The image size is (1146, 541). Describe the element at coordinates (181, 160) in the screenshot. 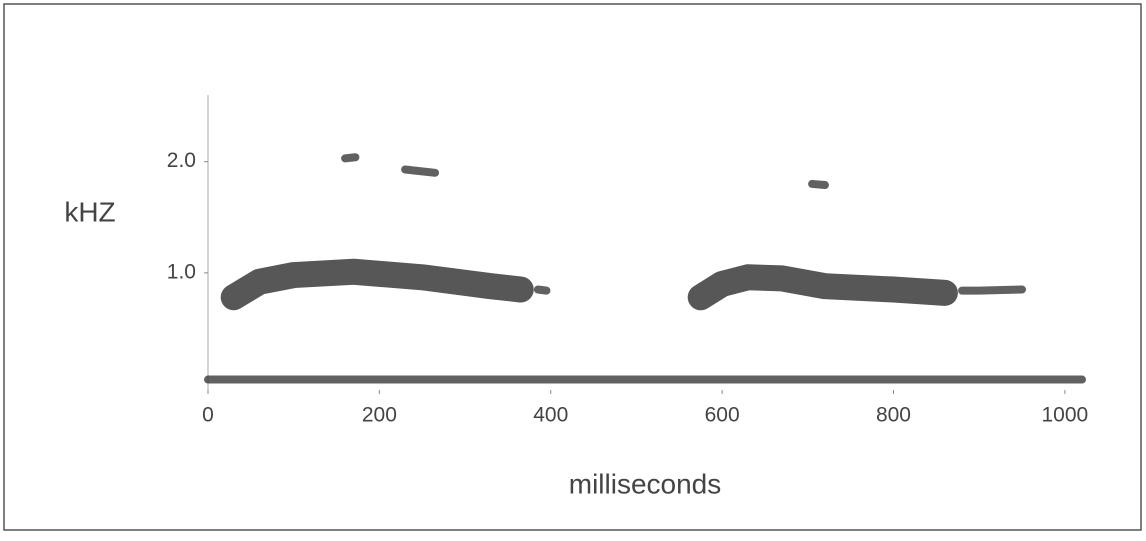

I see `y-tick-label: 2.0` at that location.